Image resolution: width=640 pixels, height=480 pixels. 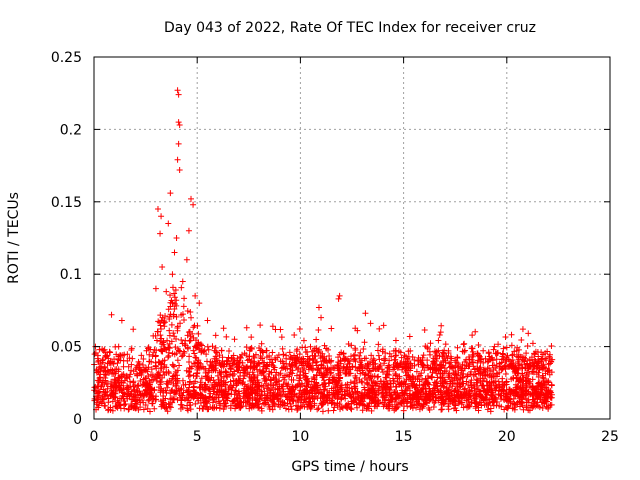 I want to click on y-axis-label: ROTI / TECUs, so click(x=14, y=238).